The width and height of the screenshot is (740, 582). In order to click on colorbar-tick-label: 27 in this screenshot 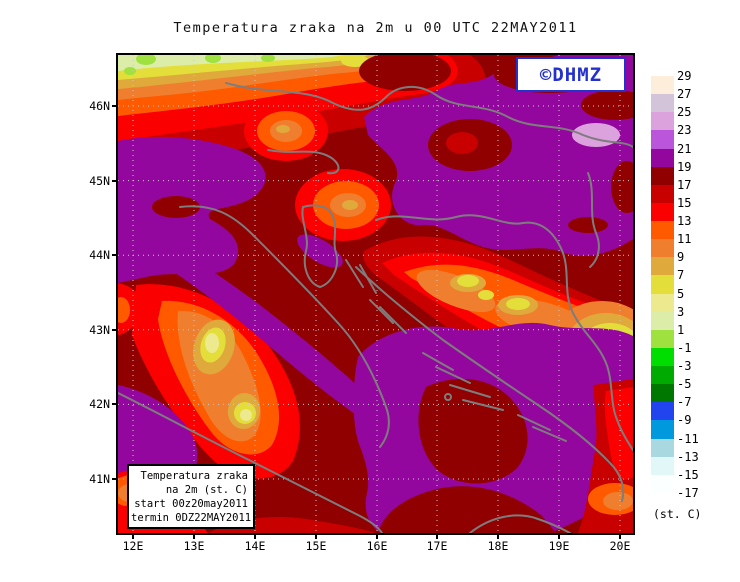, I will do `click(684, 94)`.